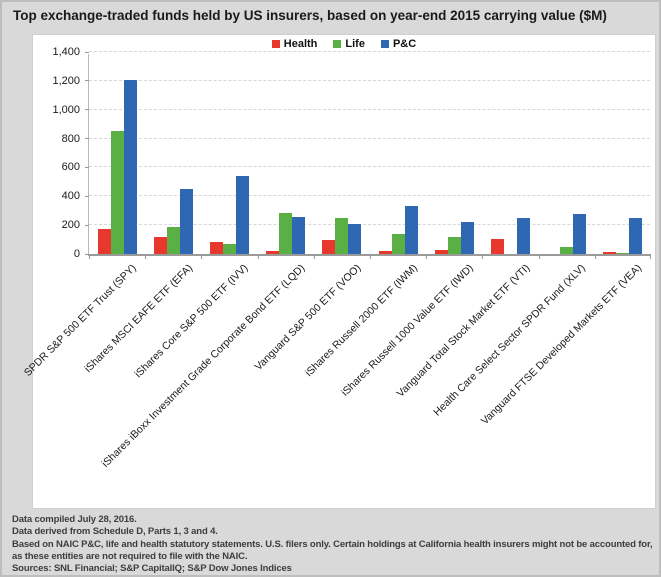 Image resolution: width=661 pixels, height=577 pixels. What do you see at coordinates (70, 167) in the screenshot?
I see `y-axis-label: 600` at bounding box center [70, 167].